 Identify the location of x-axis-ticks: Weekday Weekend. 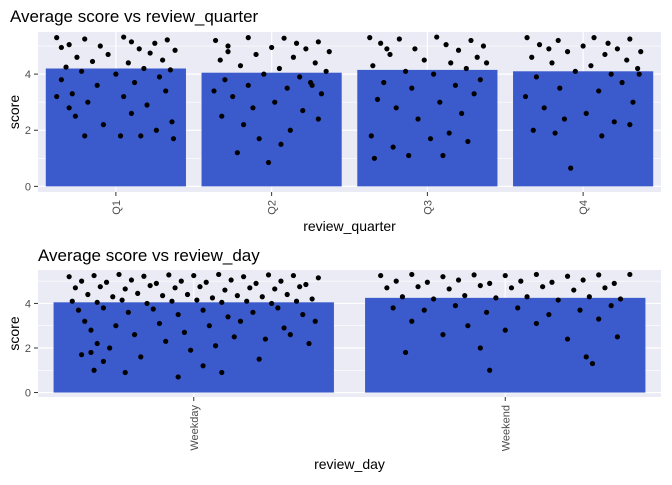
(350, 424).